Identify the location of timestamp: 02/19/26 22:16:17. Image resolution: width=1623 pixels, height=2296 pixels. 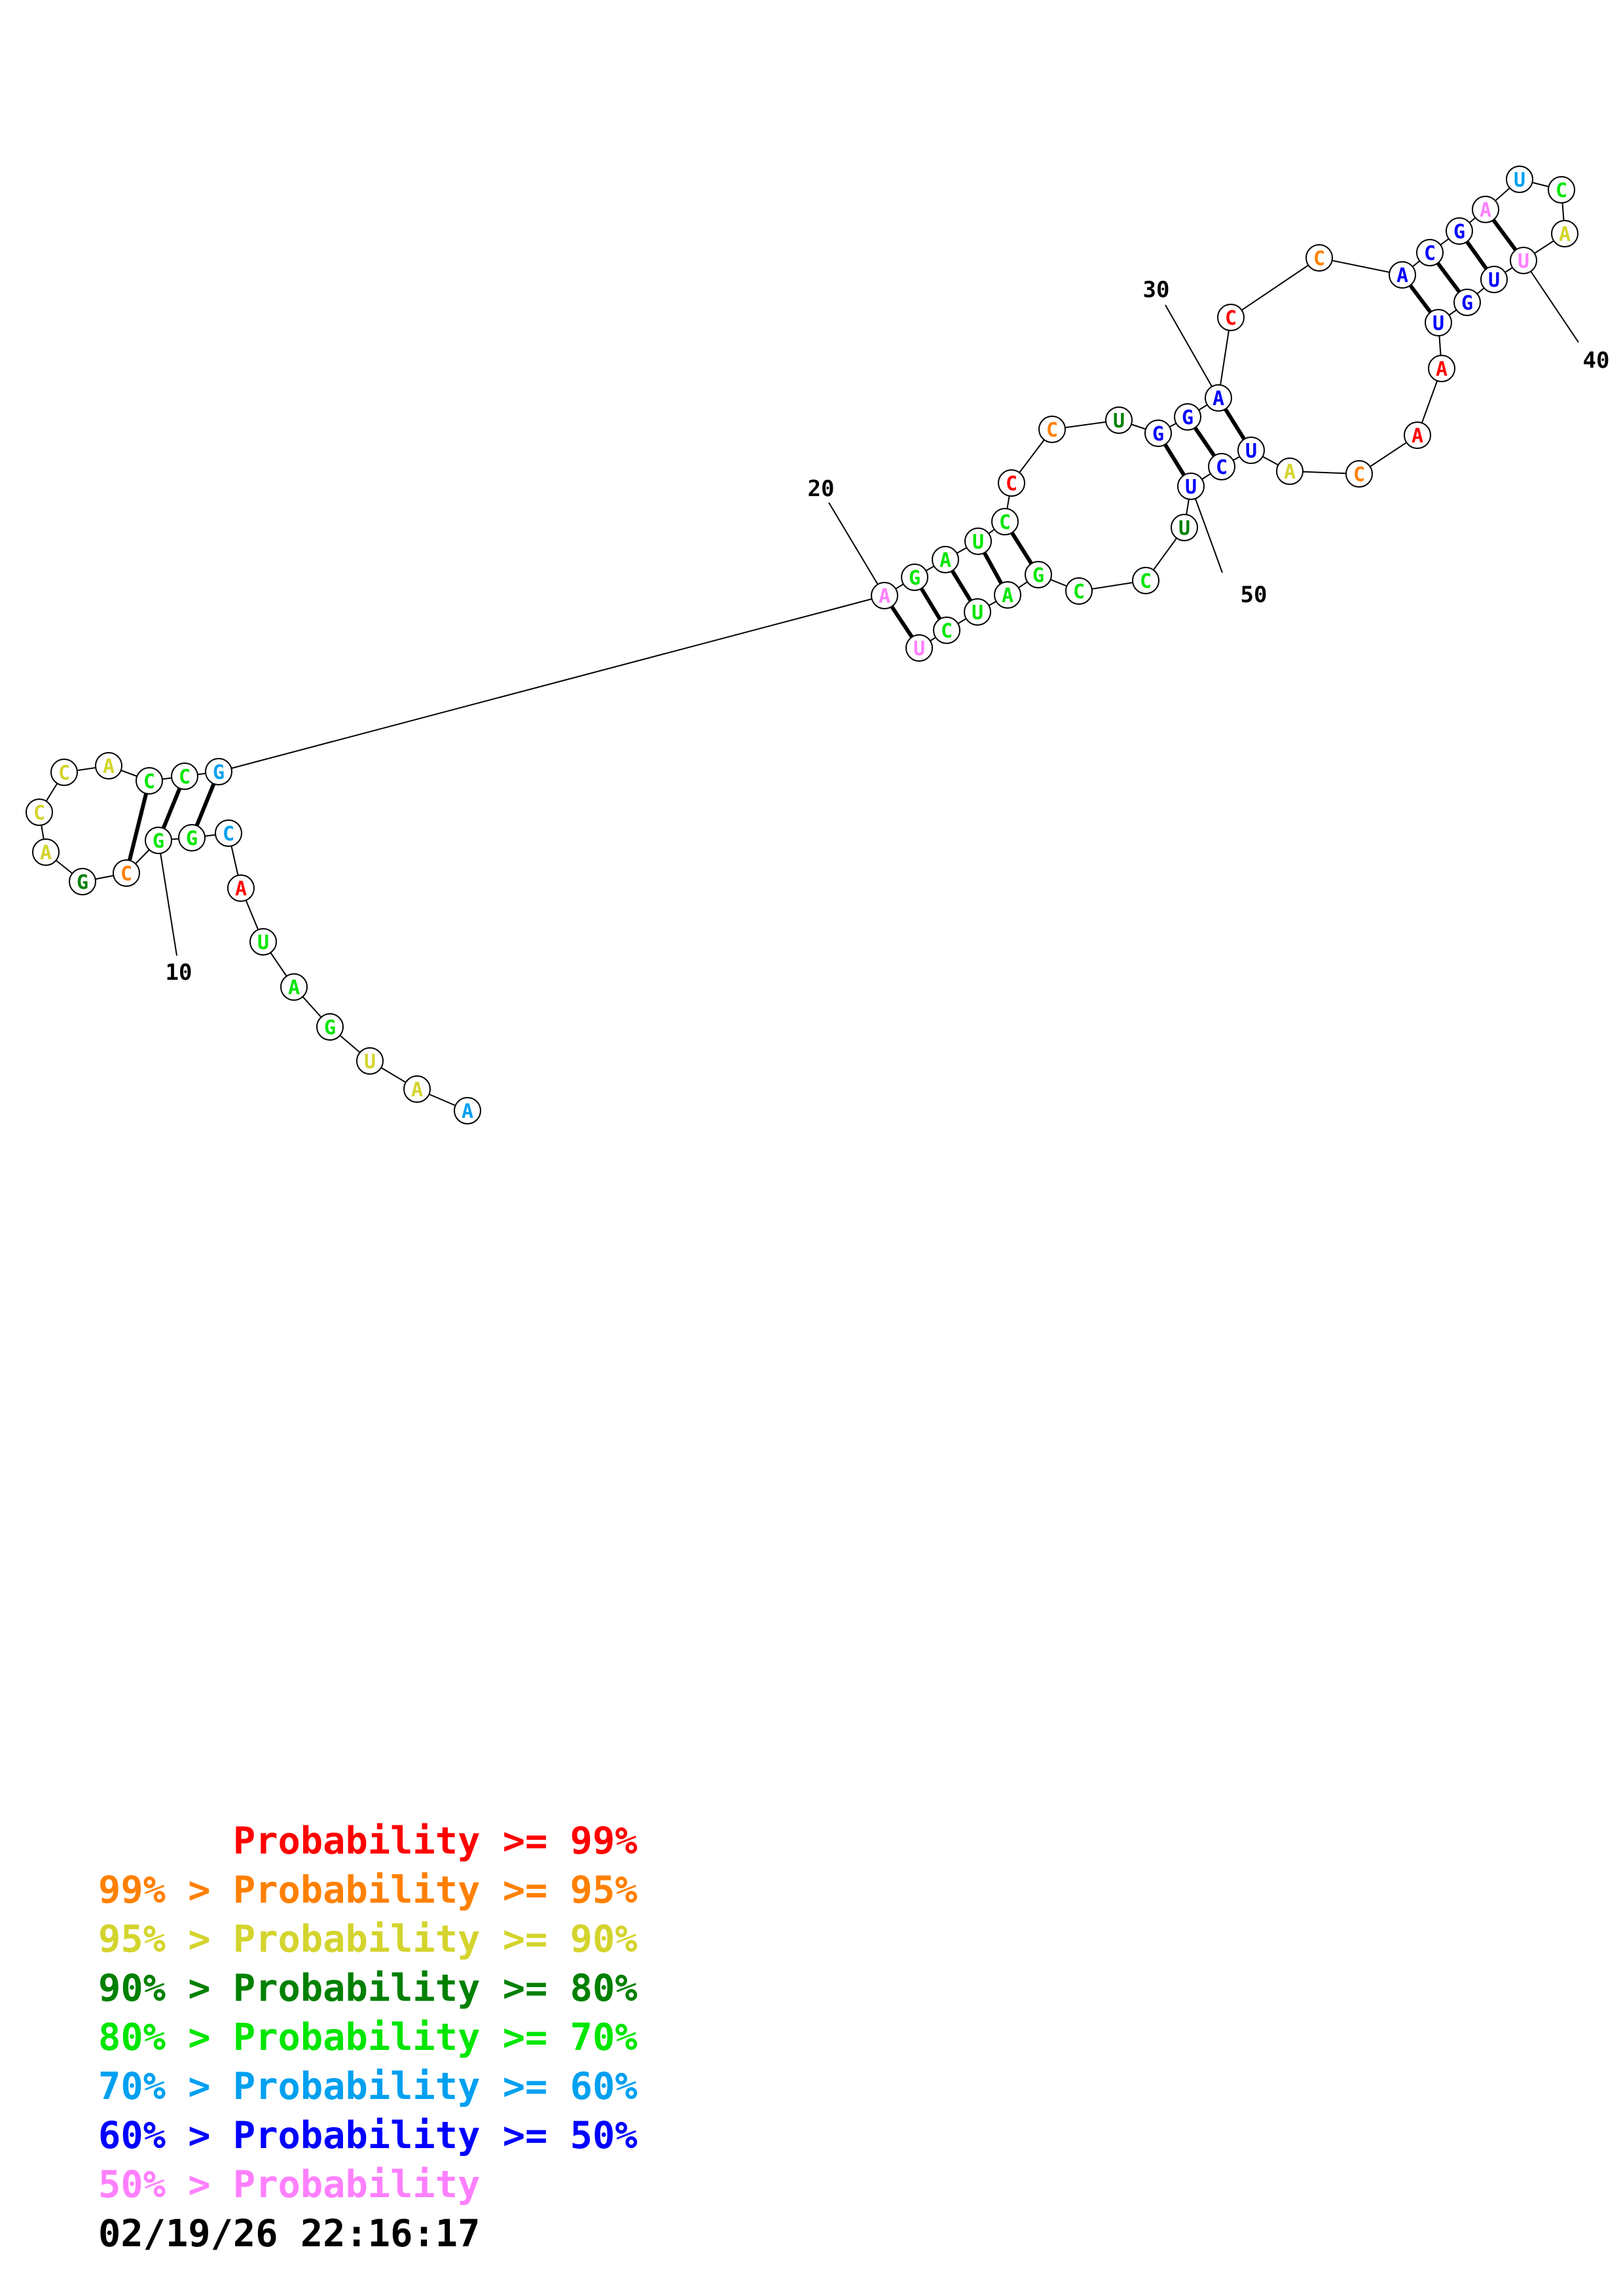
(289, 2233).